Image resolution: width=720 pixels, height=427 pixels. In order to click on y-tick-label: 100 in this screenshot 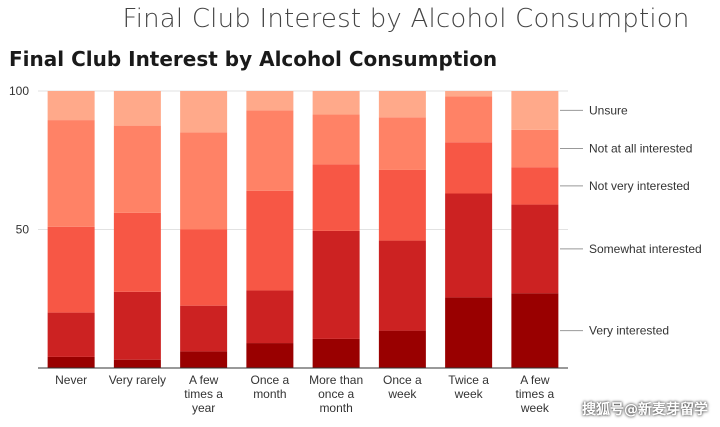, I will do `click(19, 91)`.